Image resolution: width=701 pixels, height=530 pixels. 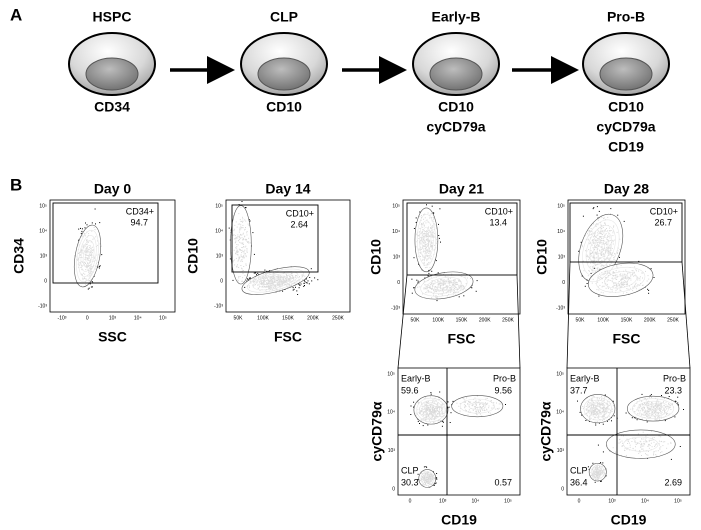 What do you see at coordinates (443, 501) in the screenshot?
I see `x-tick-label: 10³` at bounding box center [443, 501].